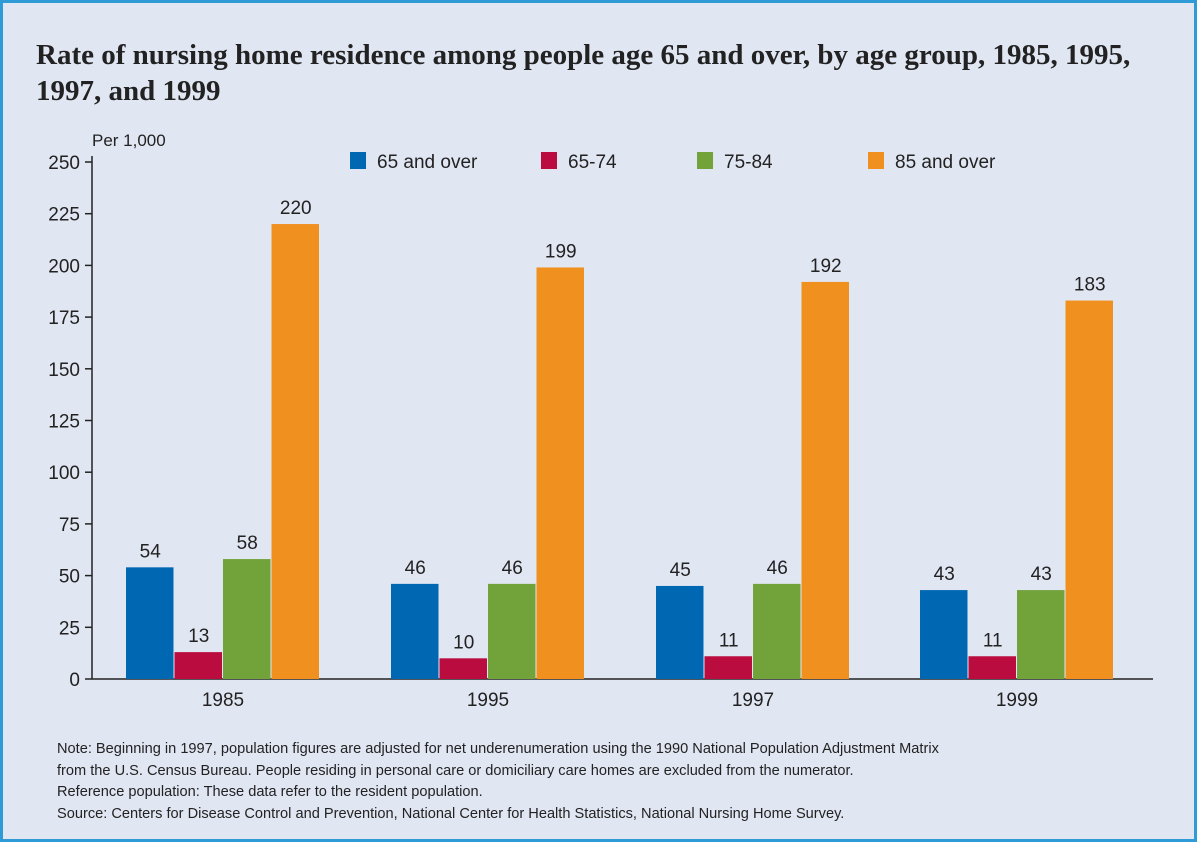 The width and height of the screenshot is (1197, 842). I want to click on y-tick-label: 175, so click(64, 318).